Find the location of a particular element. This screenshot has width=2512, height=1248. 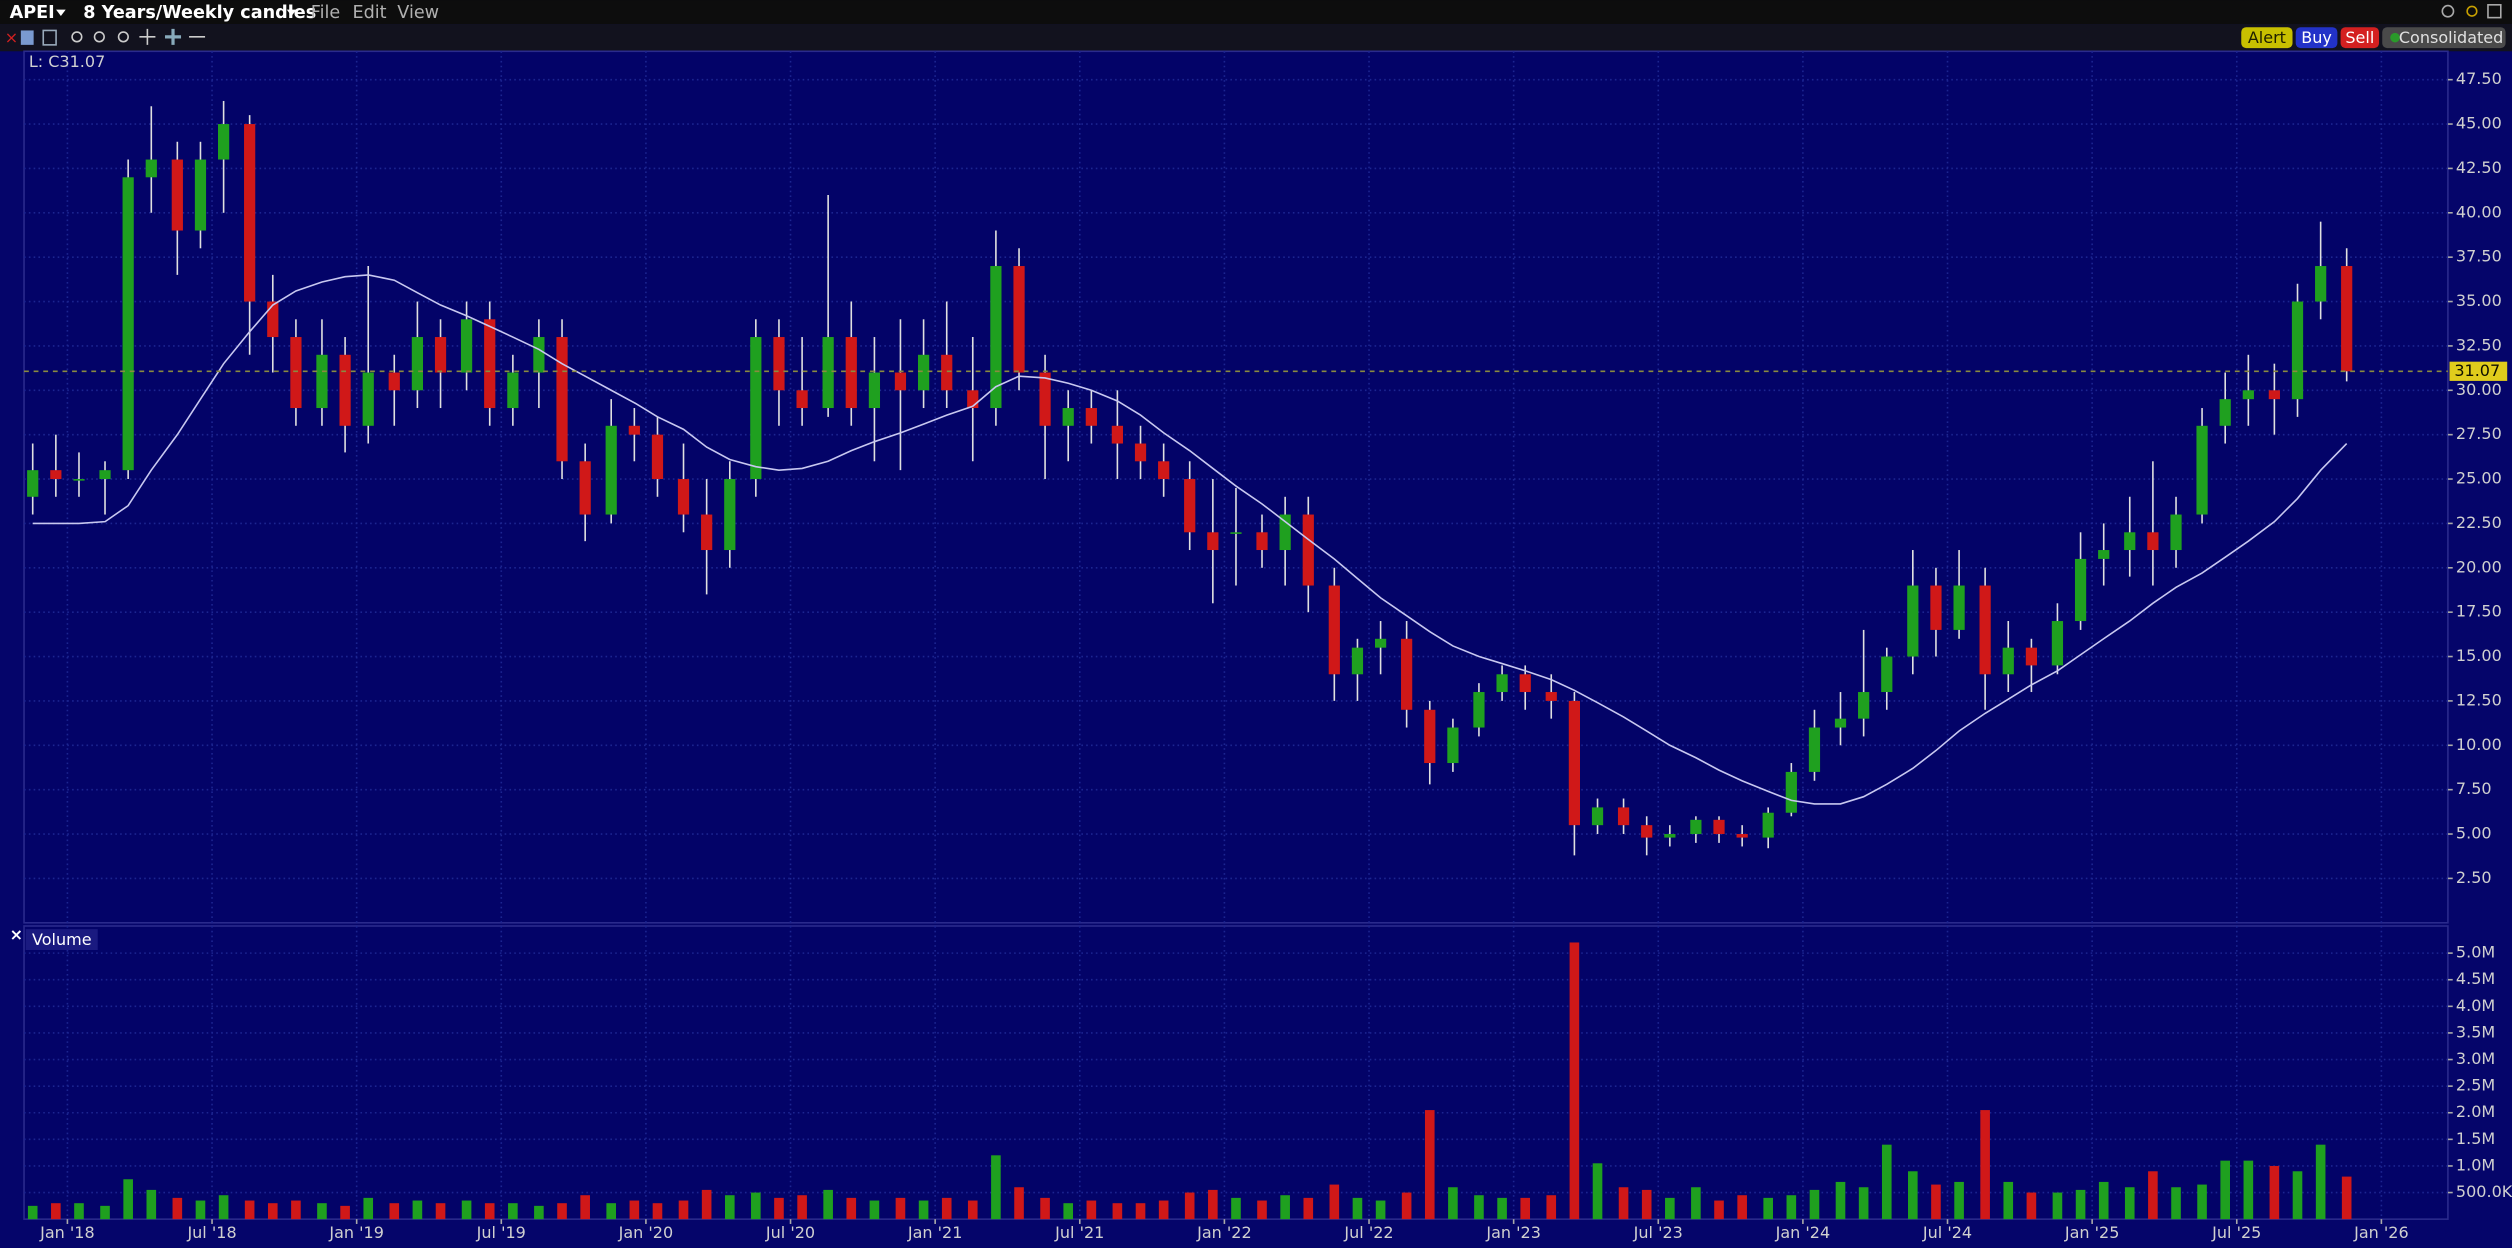

y-tick-label: 7.50 is located at coordinates (2474, 788).